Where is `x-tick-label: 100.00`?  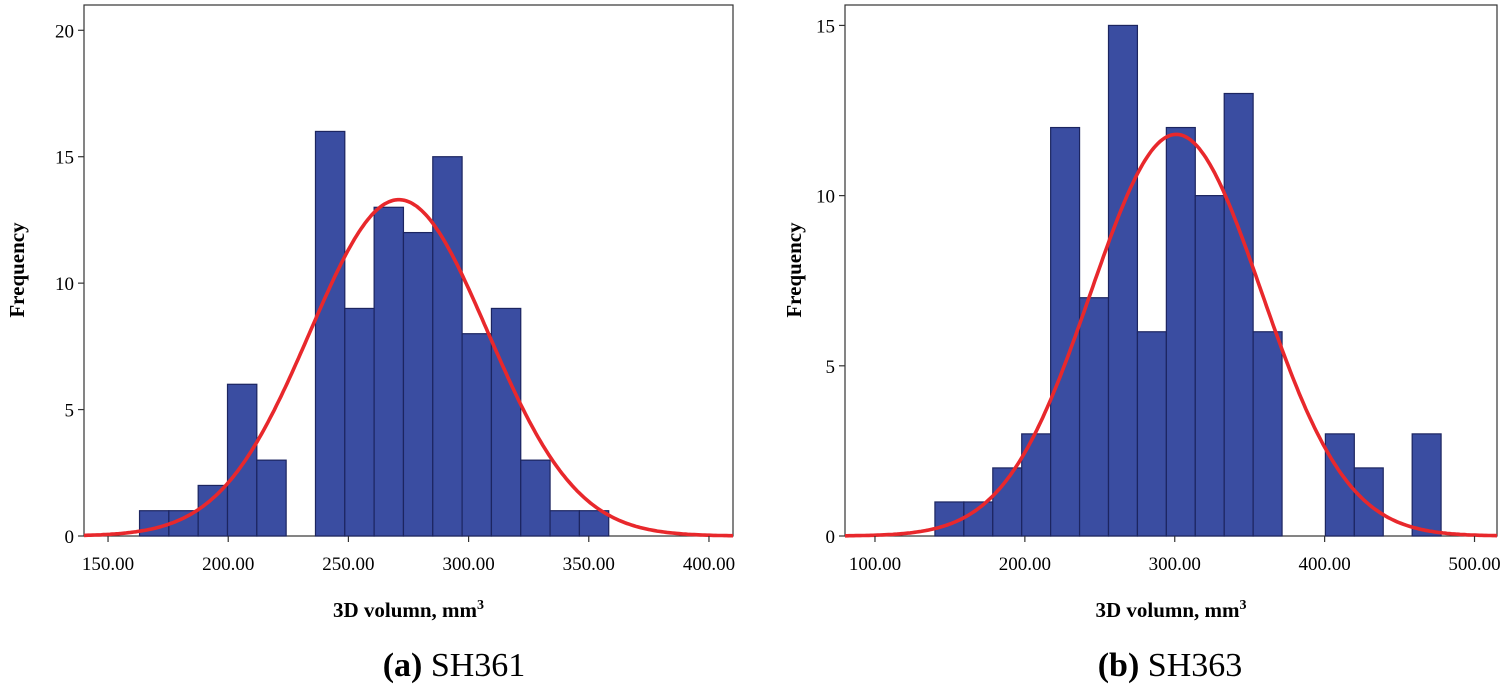
x-tick-label: 100.00 is located at coordinates (875, 564).